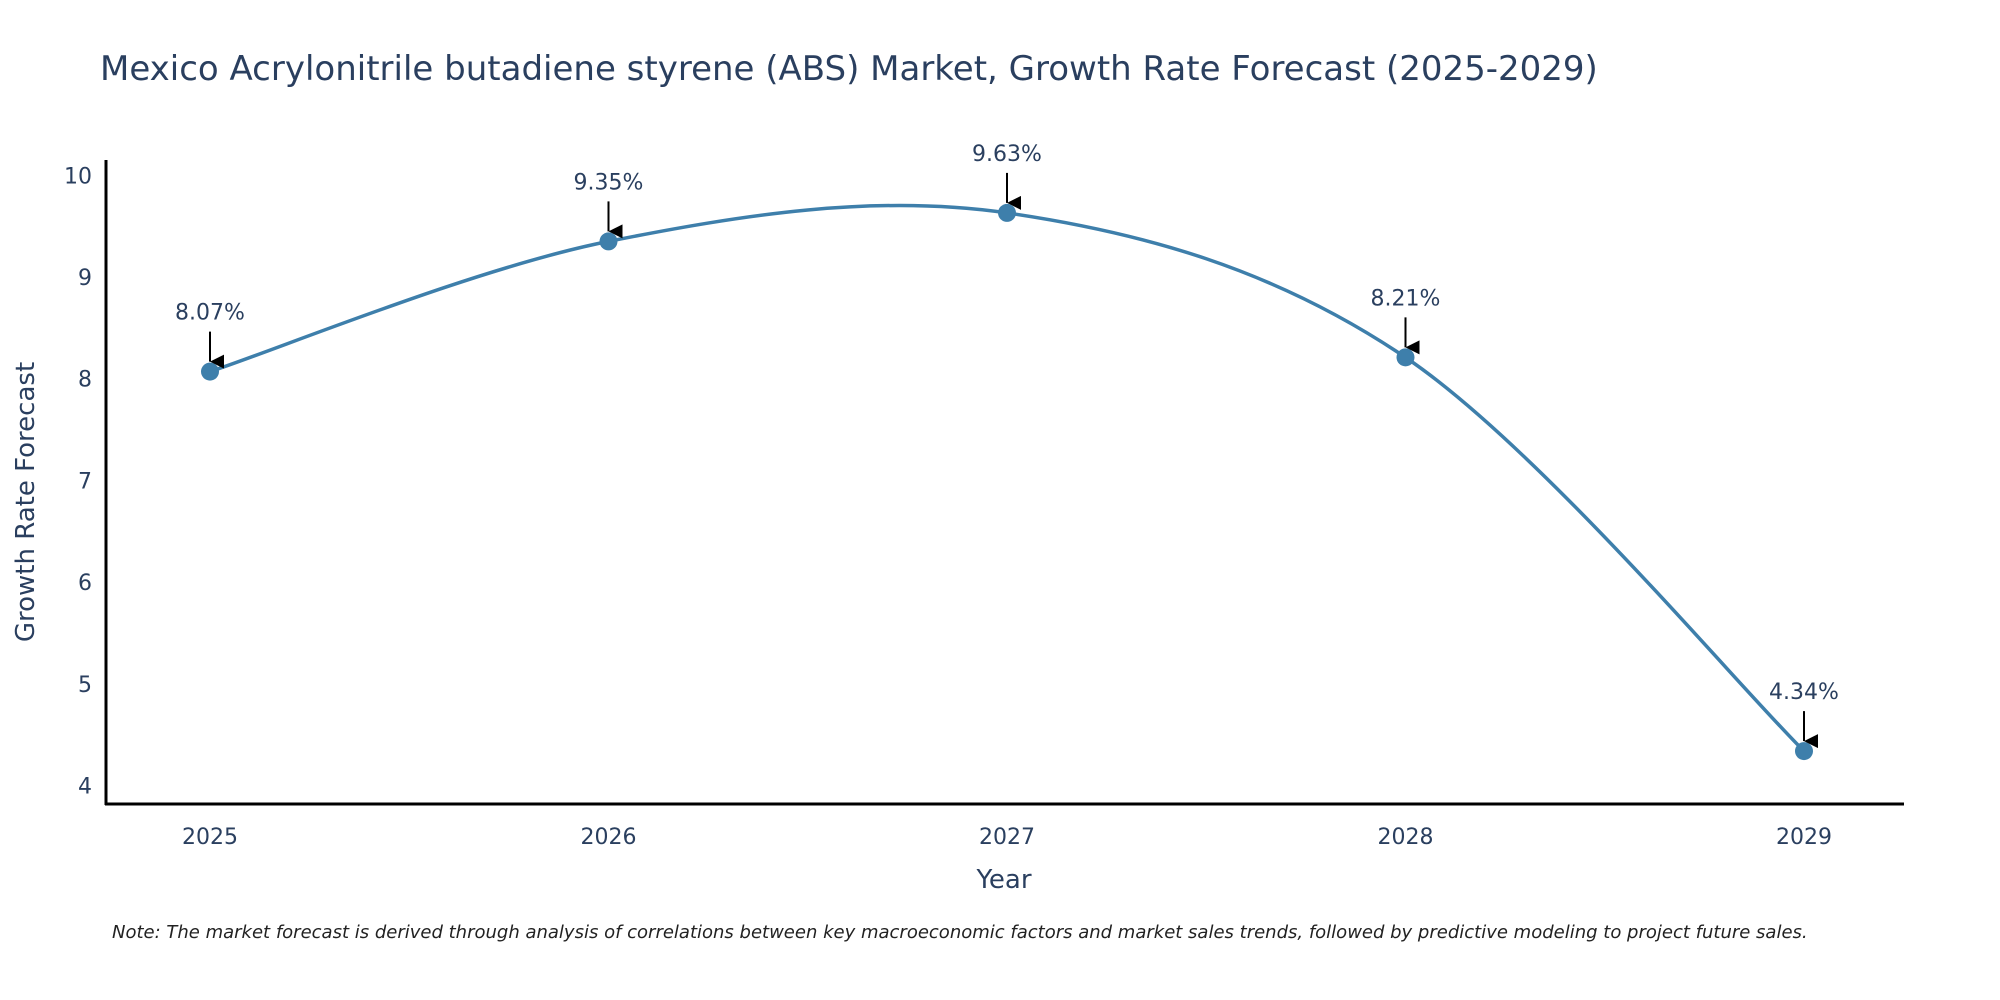 The height and width of the screenshot is (1000, 2000). What do you see at coordinates (26, 502) in the screenshot?
I see `y-axis-title: Growth Rate Forecast` at bounding box center [26, 502].